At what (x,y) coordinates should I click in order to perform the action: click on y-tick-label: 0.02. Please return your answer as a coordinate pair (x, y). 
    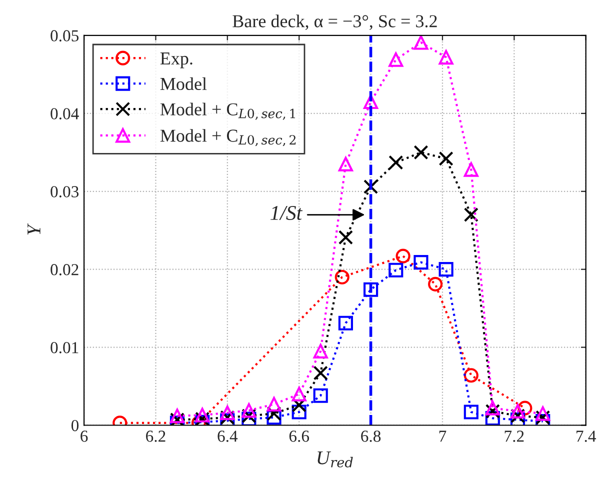
    Looking at the image, I should click on (64, 270).